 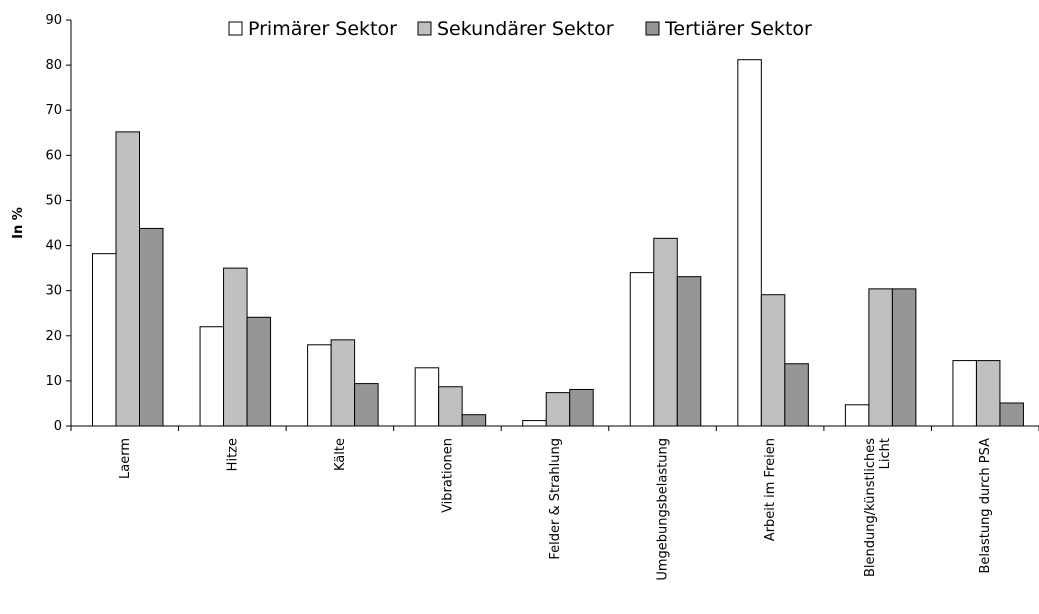 What do you see at coordinates (53, 155) in the screenshot?
I see `y-tick-label: 60` at bounding box center [53, 155].